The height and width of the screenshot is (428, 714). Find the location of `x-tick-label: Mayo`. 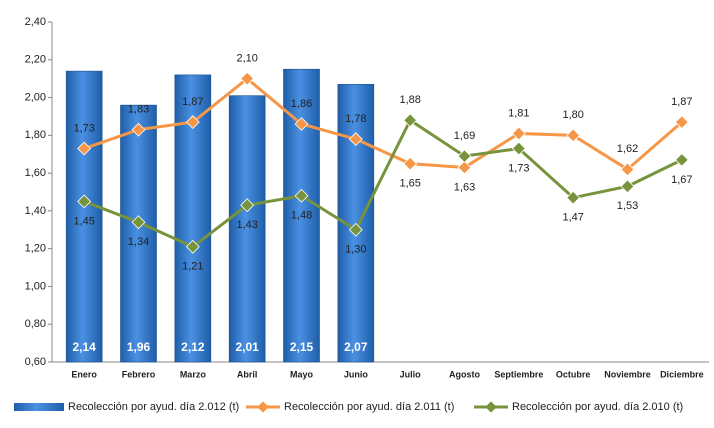

x-tick-label: Mayo is located at coordinates (302, 374).